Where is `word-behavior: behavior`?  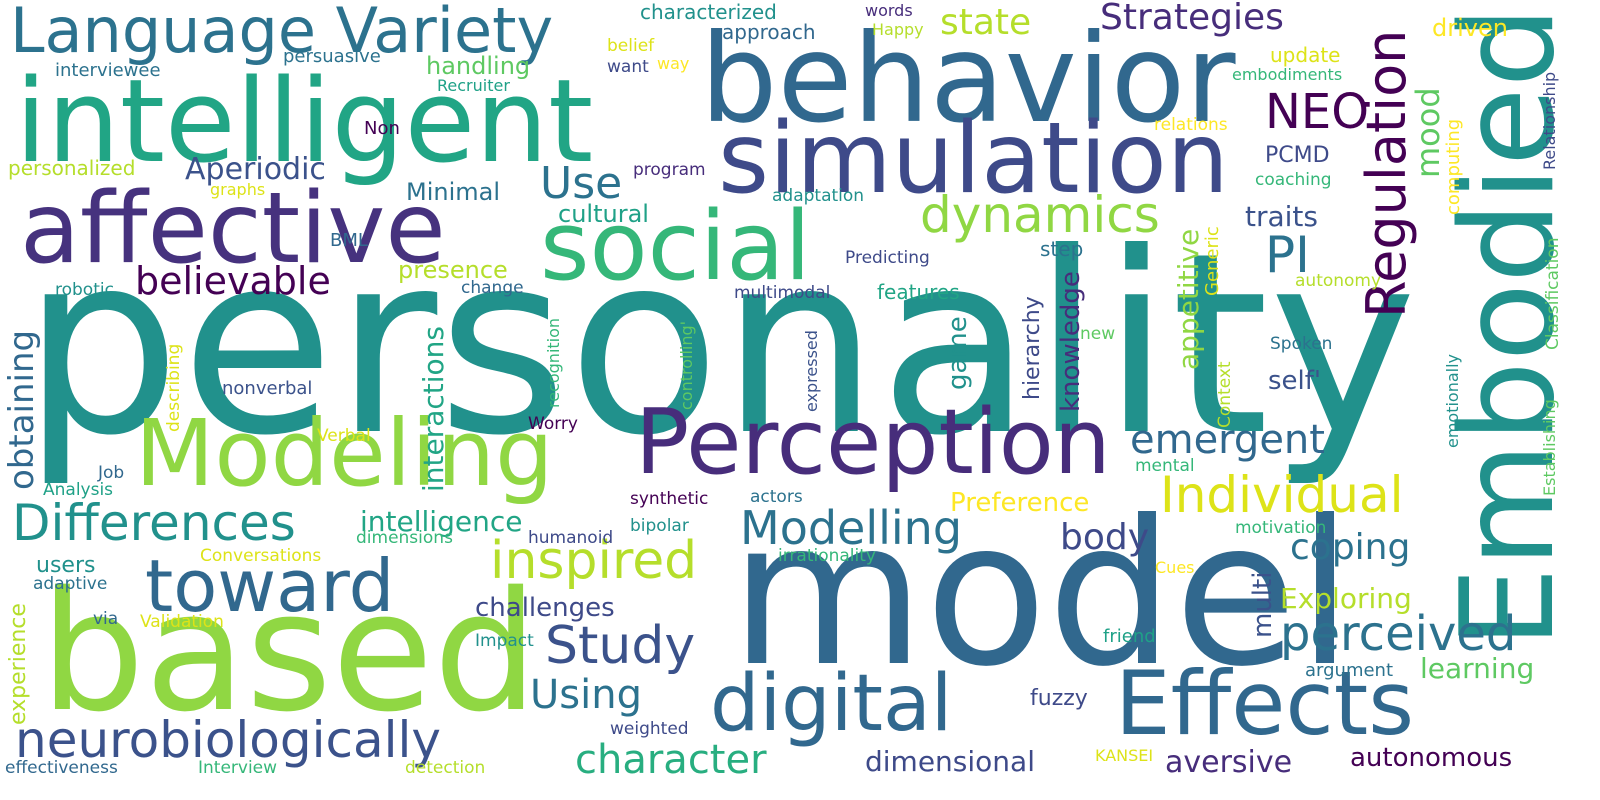 word-behavior: behavior is located at coordinates (968, 79).